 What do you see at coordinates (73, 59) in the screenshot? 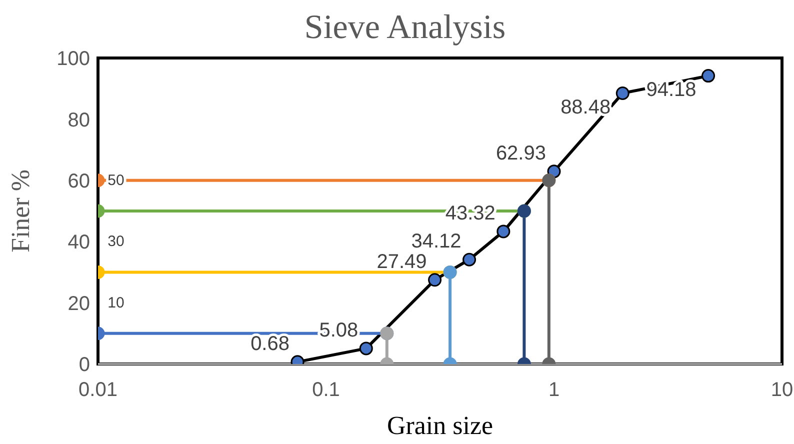
I see `y-tick-label: 100` at bounding box center [73, 59].